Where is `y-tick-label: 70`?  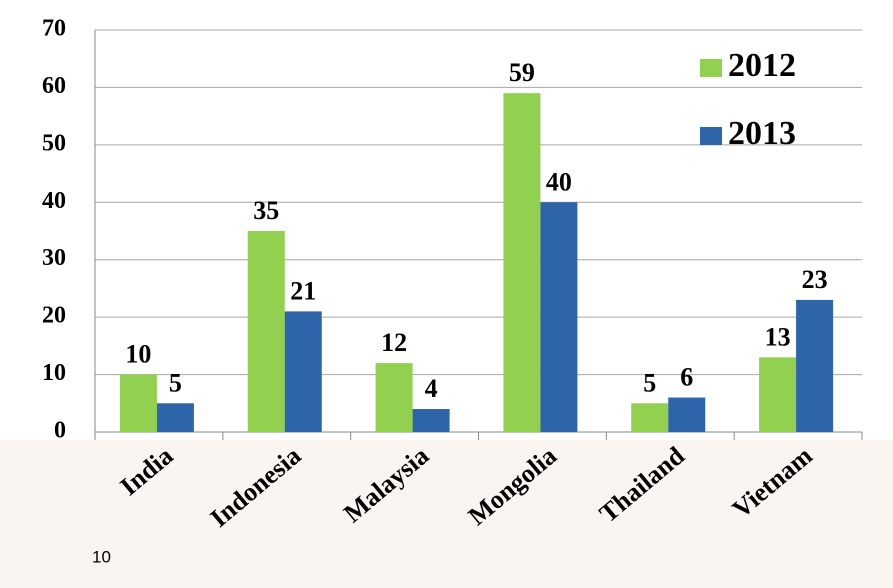
y-tick-label: 70 is located at coordinates (54, 29).